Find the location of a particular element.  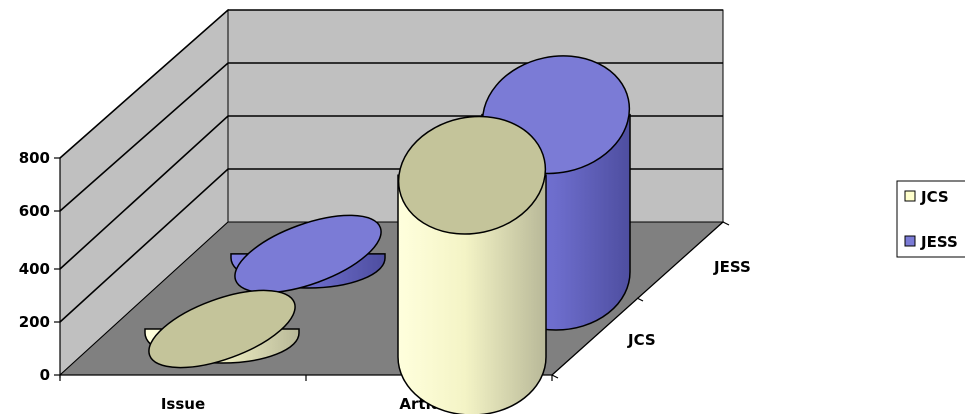

cylinder-jcs-issue is located at coordinates (222, 329).